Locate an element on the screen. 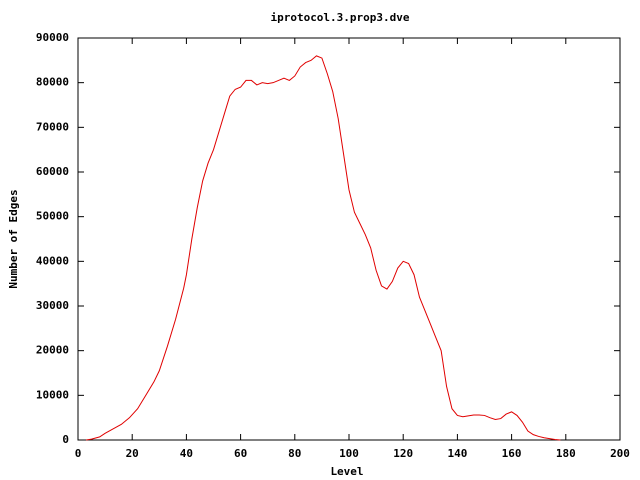  x-tick-label: 0 is located at coordinates (78, 453).